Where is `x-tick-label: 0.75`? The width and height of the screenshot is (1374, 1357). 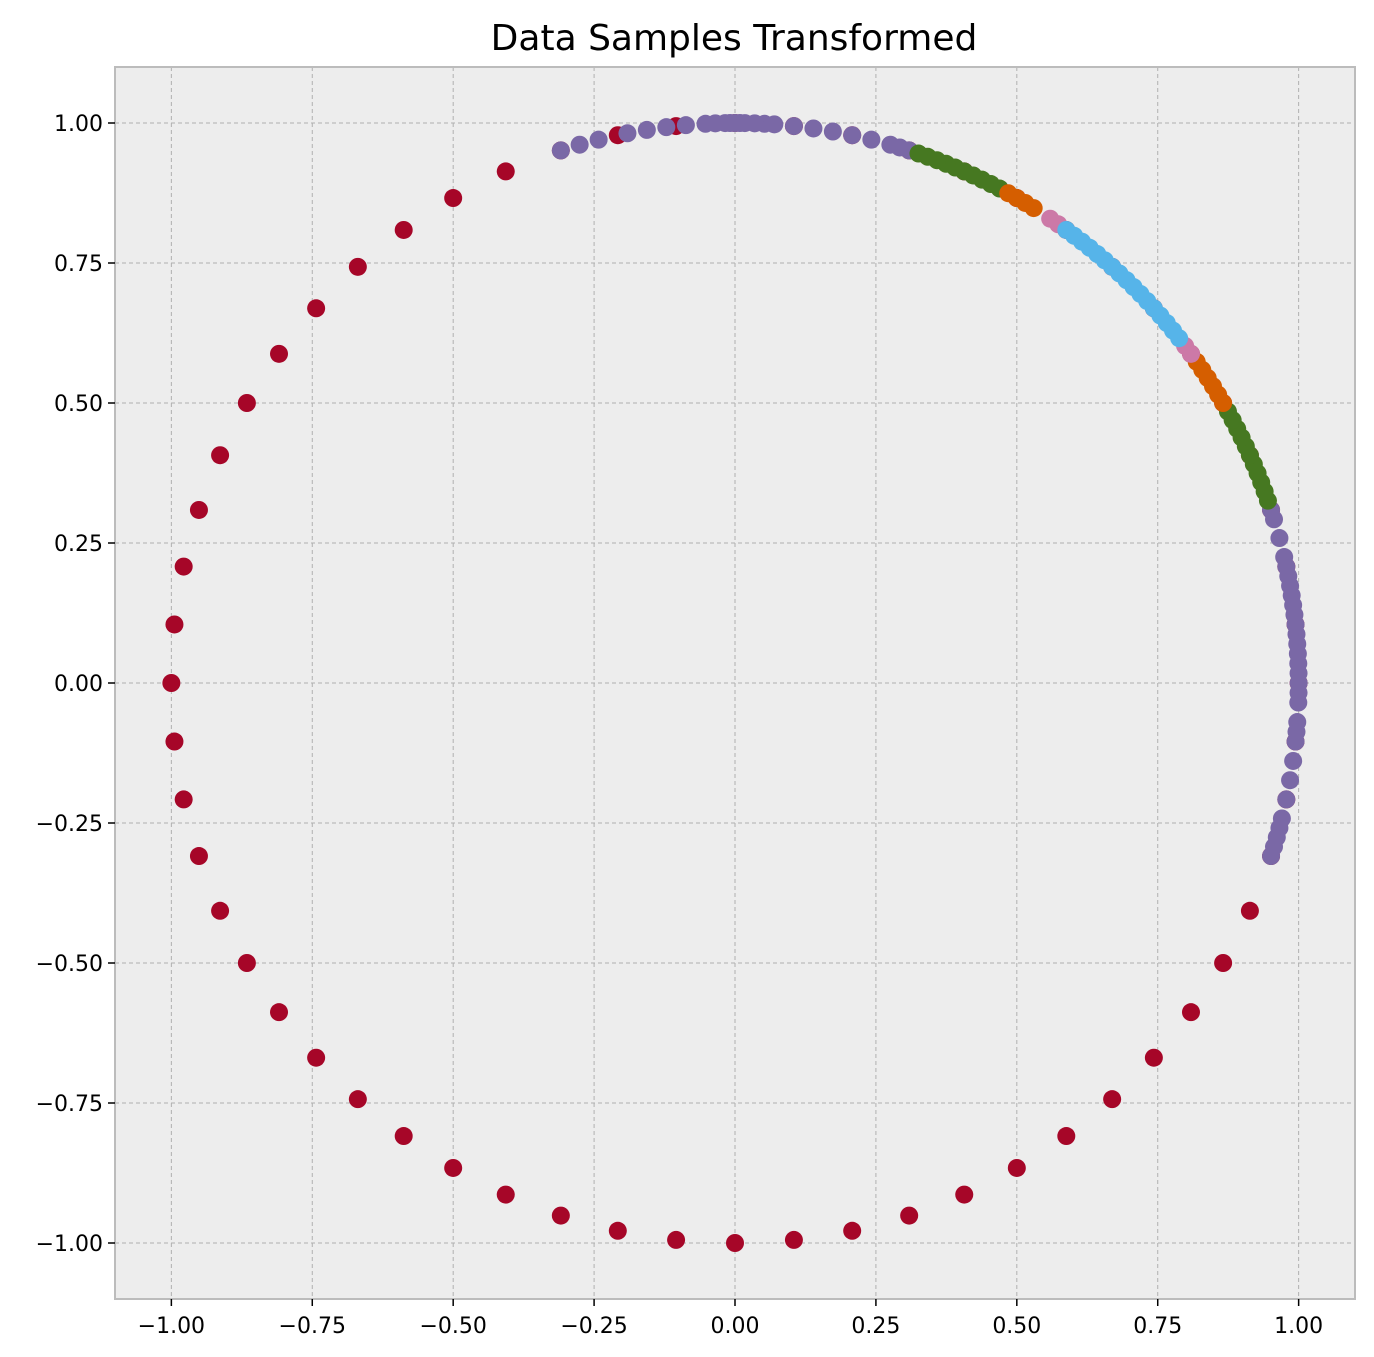 x-tick-label: 0.75 is located at coordinates (1157, 1326).